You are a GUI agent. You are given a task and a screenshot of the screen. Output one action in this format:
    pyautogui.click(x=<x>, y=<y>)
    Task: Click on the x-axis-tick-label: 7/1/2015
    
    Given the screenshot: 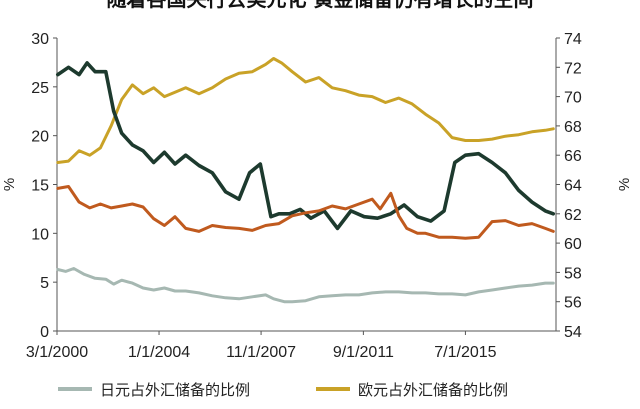 What is the action you would take?
    pyautogui.click(x=465, y=352)
    